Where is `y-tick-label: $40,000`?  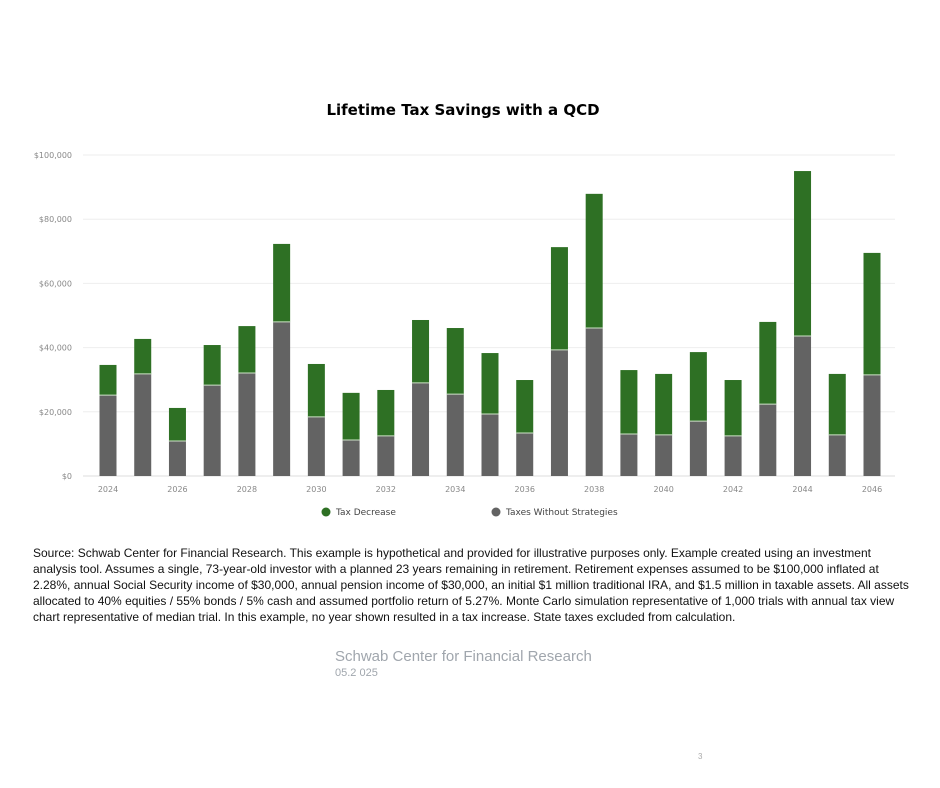 y-tick-label: $40,000 is located at coordinates (55, 348).